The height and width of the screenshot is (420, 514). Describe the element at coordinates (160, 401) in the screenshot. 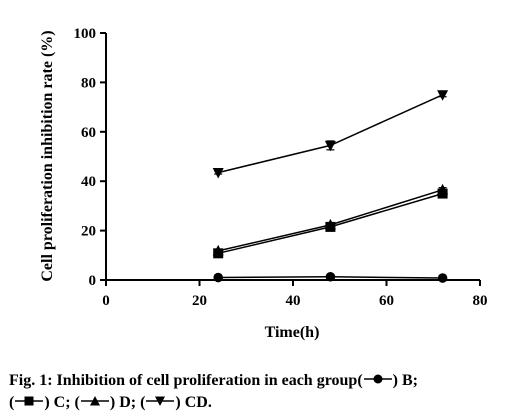

I see `triangle-down-marker-icon` at that location.